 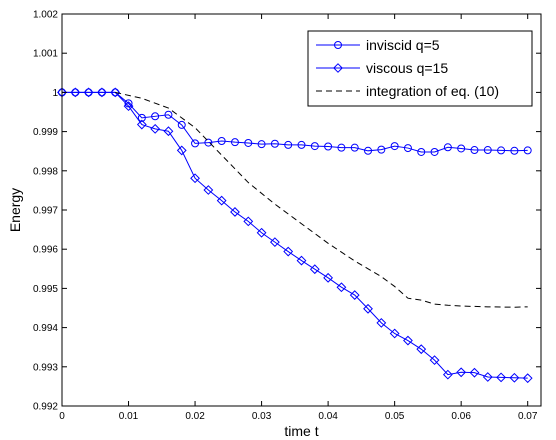 What do you see at coordinates (45, 407) in the screenshot?
I see `y-tick-label: 0.992` at bounding box center [45, 407].